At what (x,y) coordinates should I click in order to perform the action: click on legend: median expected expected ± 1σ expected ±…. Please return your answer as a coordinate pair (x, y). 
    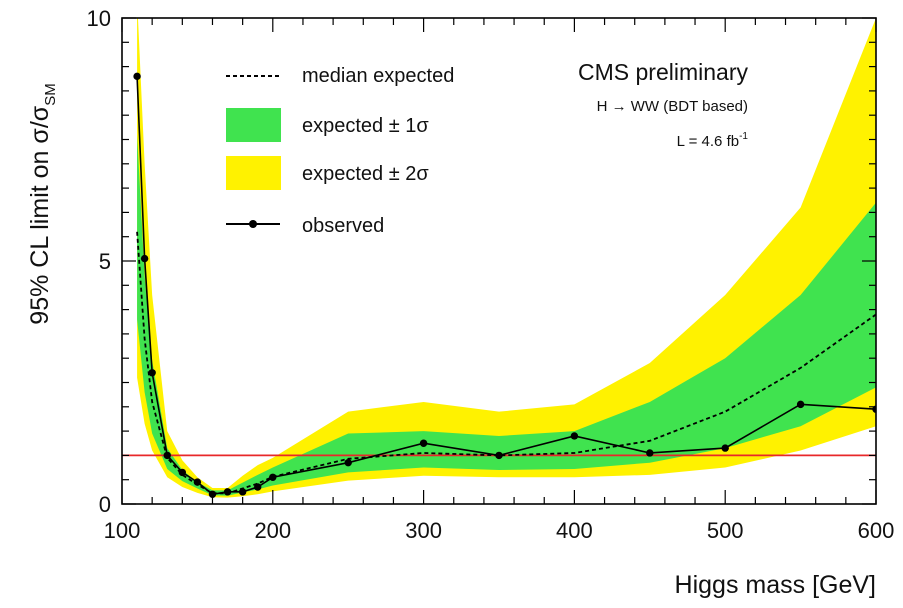
    Looking at the image, I should click on (340, 151).